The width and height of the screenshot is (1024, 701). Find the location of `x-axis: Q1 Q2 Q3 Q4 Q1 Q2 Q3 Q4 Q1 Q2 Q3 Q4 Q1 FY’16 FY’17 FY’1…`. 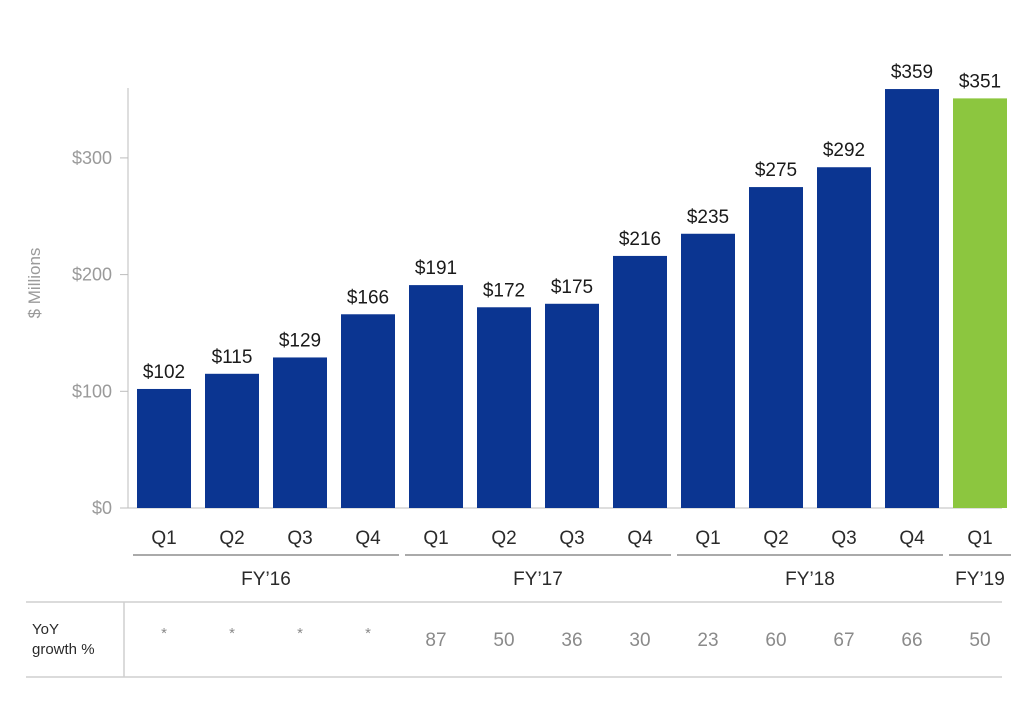

x-axis: Q1 Q2 Q3 Q4 Q1 Q2 Q3 Q4 Q1 Q2 Q3 Q4 Q1 FY’16 FY’17 FY’1… is located at coordinates (572, 559).